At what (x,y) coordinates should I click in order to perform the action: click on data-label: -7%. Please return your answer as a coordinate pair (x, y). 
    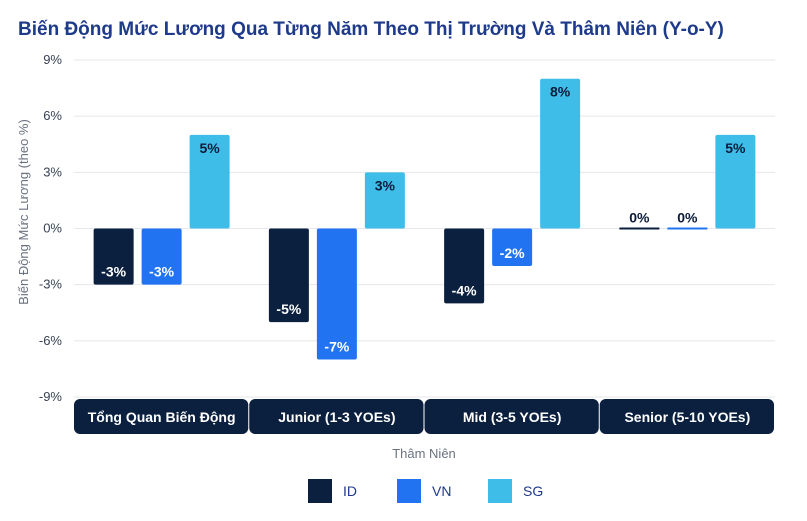
    Looking at the image, I should click on (336, 347).